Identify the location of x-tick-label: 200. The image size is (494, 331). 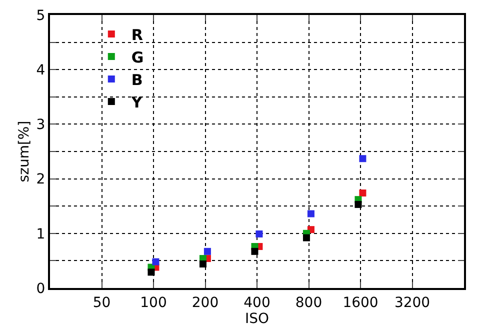
(205, 302).